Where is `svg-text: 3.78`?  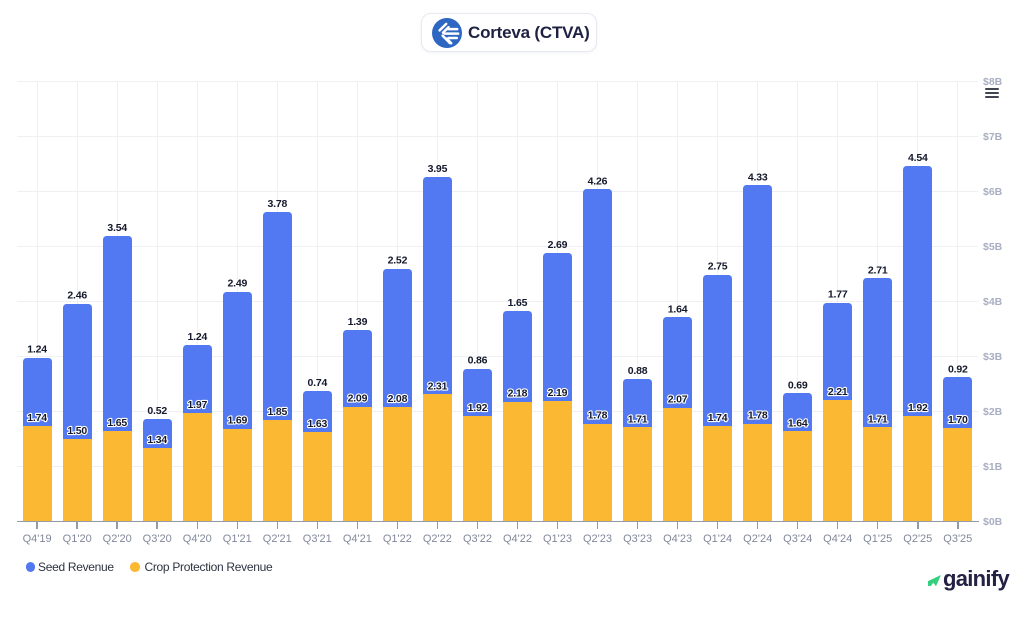
svg-text: 3.78 is located at coordinates (277, 204).